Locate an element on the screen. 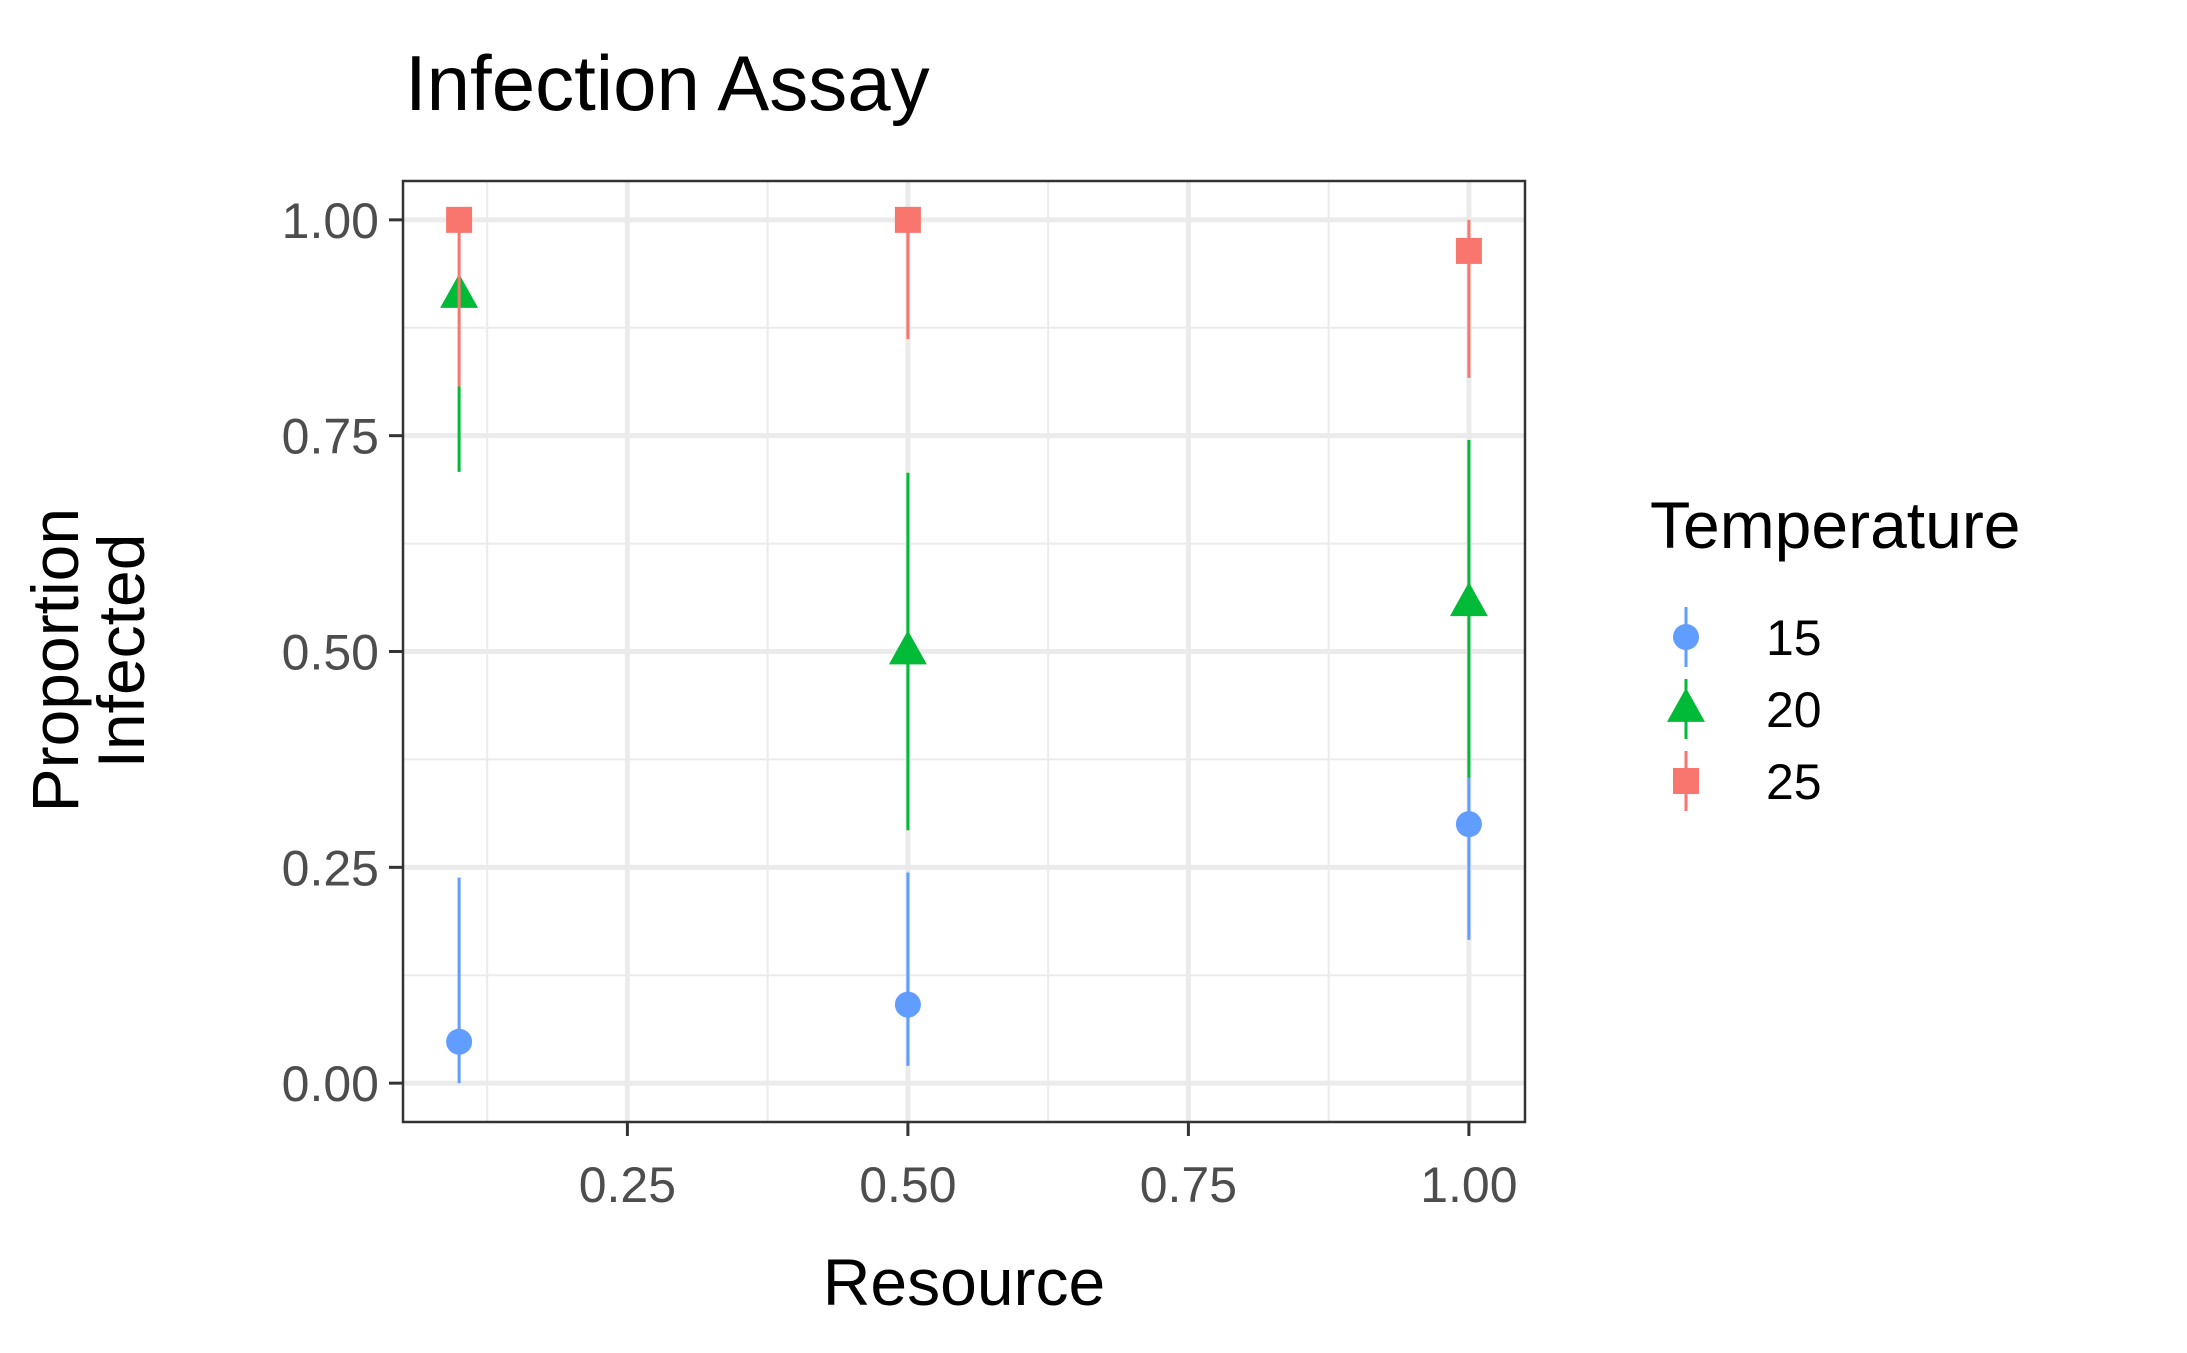 The width and height of the screenshot is (2187, 1353). legend-item-20: 20 is located at coordinates (1744, 709).